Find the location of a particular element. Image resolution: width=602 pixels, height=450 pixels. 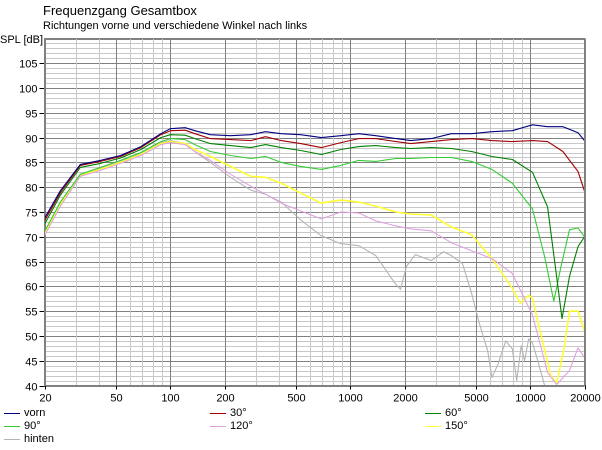

x-tick-label: 5000 is located at coordinates (476, 399).